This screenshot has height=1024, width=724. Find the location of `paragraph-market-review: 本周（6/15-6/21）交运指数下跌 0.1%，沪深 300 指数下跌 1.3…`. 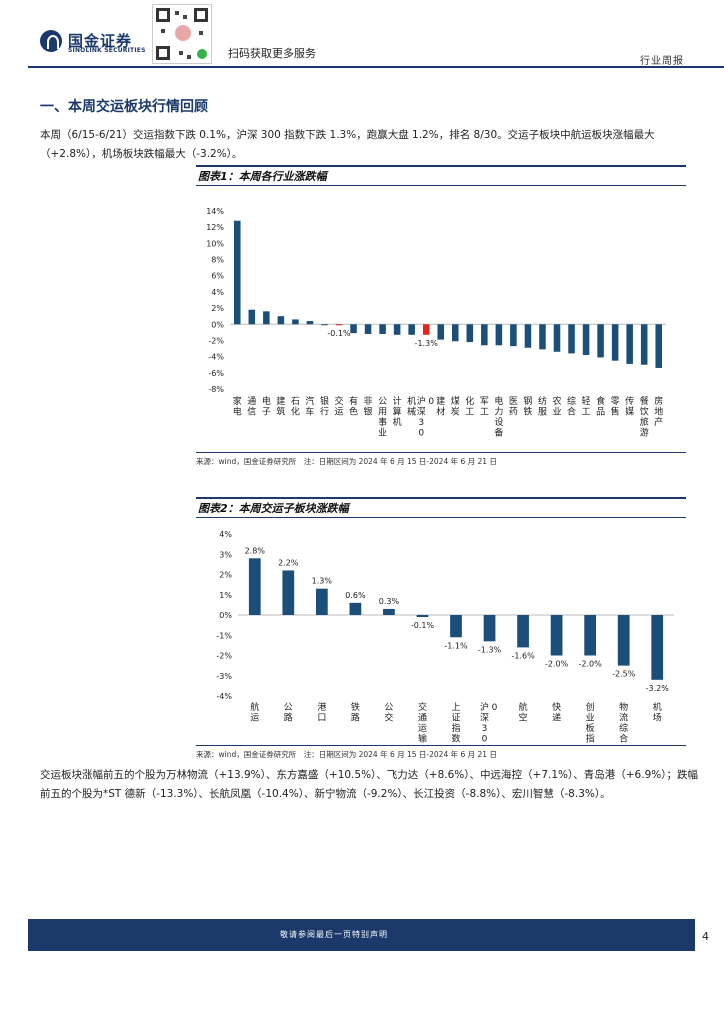

paragraph-market-review: 本周（6/15-6/21）交运指数下跌 0.1%，沪深 300 指数下跌 1.3… is located at coordinates (347, 144).